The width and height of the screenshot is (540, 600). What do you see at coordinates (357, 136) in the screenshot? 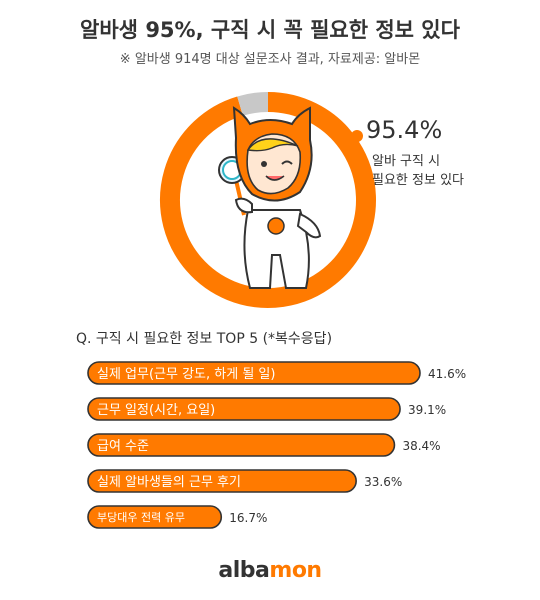
I see `donut-label-marker` at bounding box center [357, 136].